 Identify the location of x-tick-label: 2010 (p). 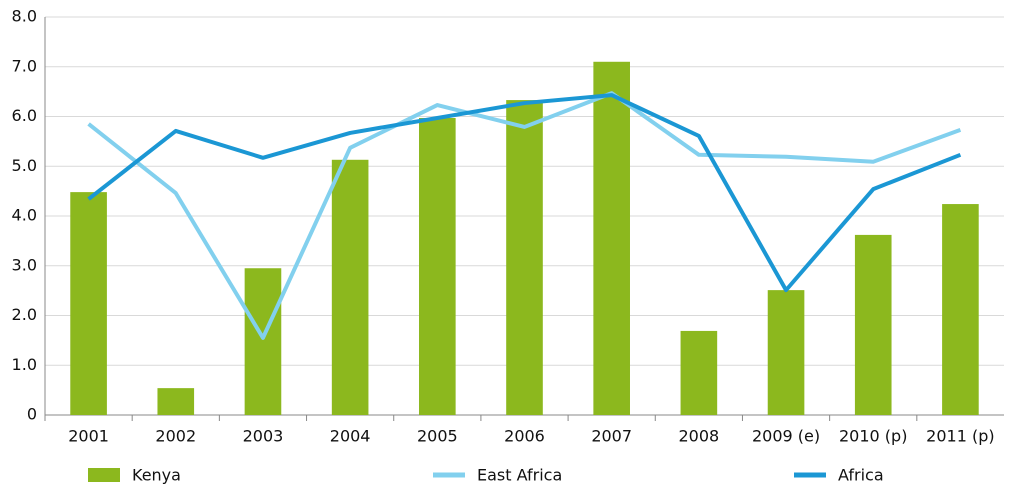
(873, 436).